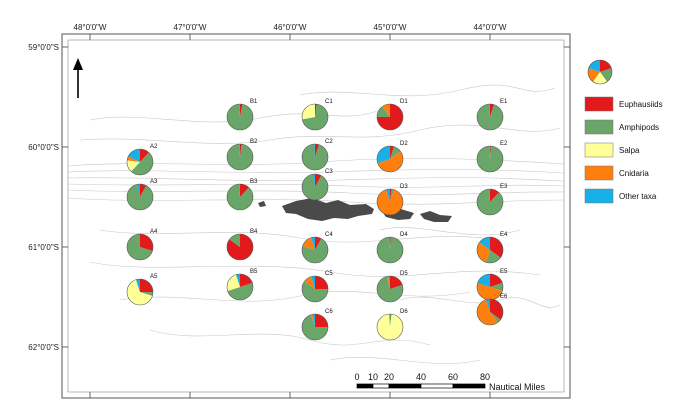 This screenshot has height=416, width=685. Describe the element at coordinates (43, 347) in the screenshot. I see `latitude-label: 62°0'0"S` at that location.